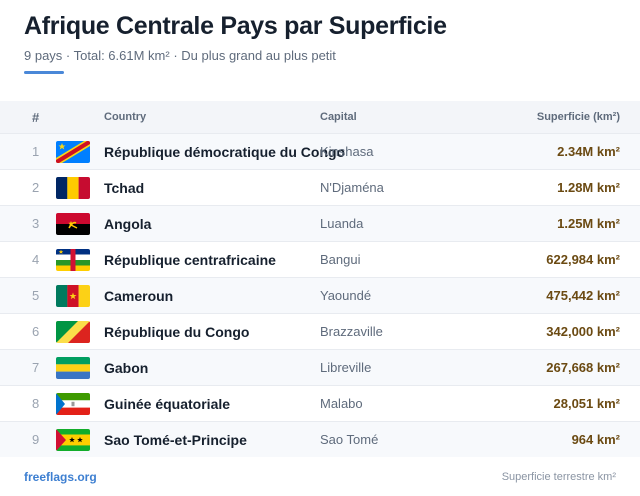 Image resolution: width=640 pixels, height=496 pixels. I want to click on table-row: 5 Cameroun Yaoundé 475,442 km², so click(320, 295).